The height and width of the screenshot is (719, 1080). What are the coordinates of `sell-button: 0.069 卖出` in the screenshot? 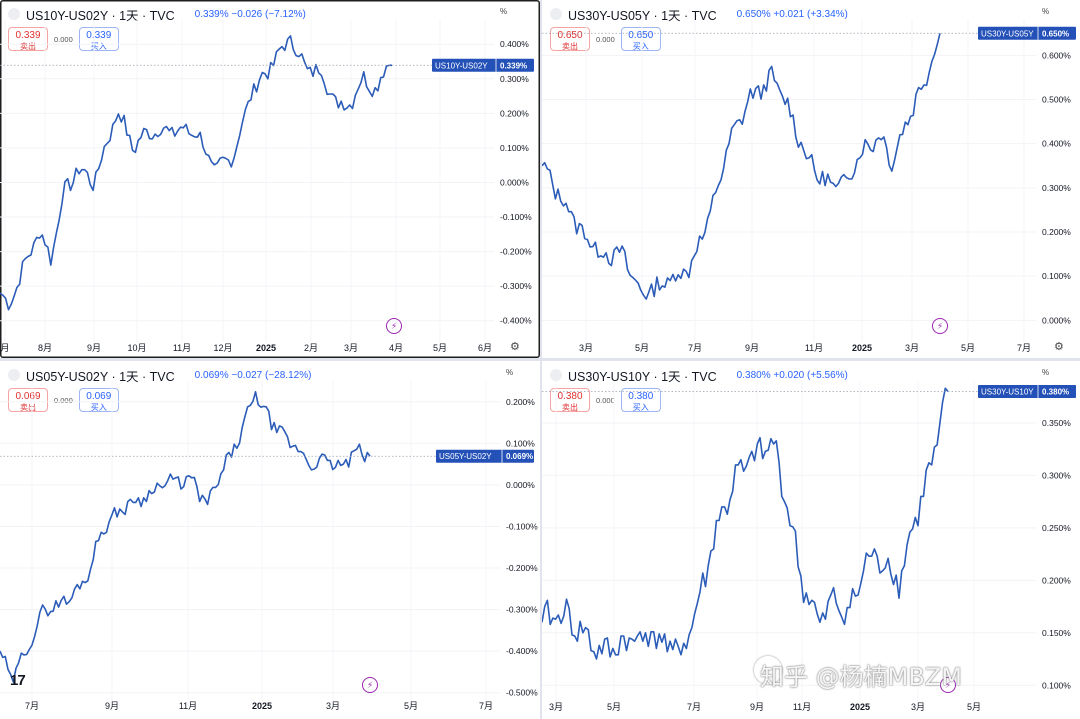 It's located at (28, 400).